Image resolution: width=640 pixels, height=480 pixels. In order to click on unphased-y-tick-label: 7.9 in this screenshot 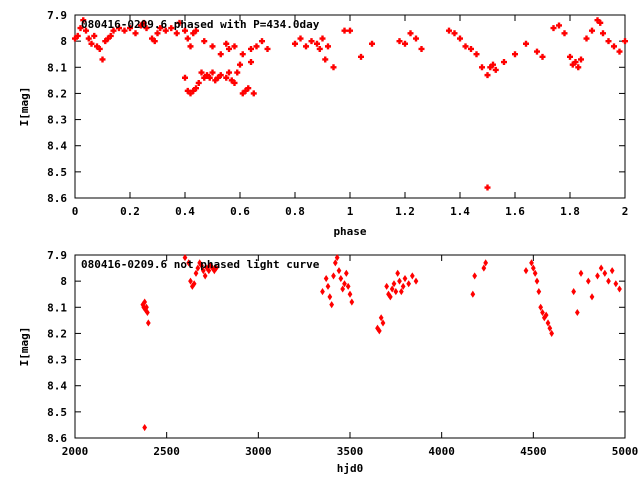, I will do `click(57, 255)`.